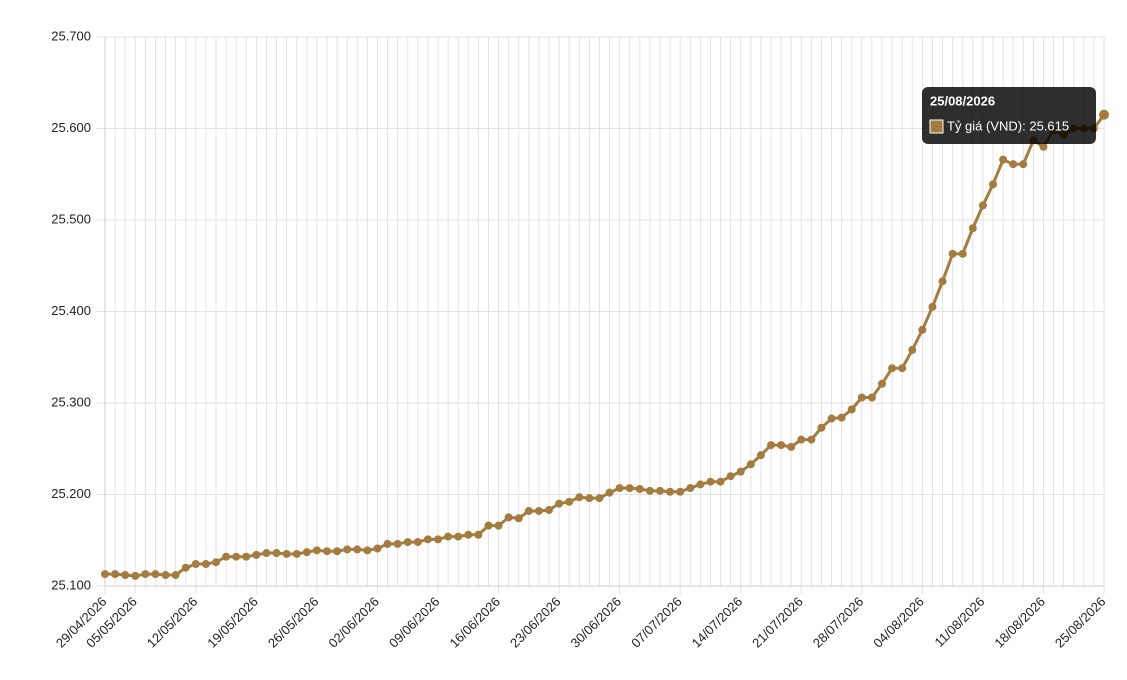 Image resolution: width=1127 pixels, height=680 pixels. I want to click on x-tick-label: 07/07/2026, so click(656, 622).